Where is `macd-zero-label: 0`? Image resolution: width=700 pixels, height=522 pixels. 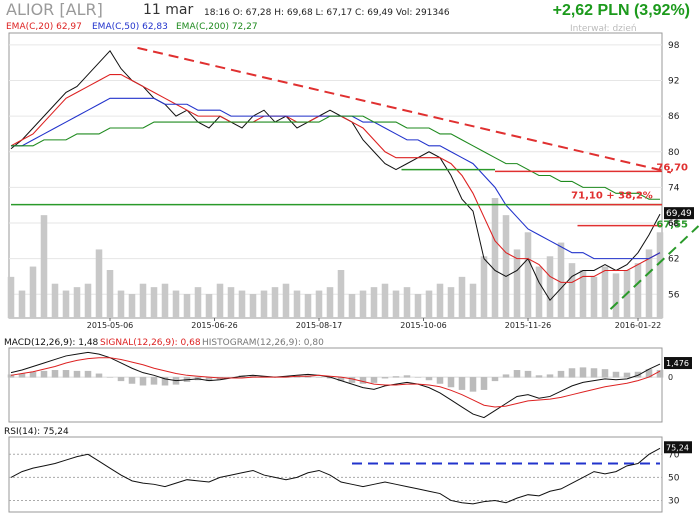 macd-zero-label: 0 is located at coordinates (670, 377).